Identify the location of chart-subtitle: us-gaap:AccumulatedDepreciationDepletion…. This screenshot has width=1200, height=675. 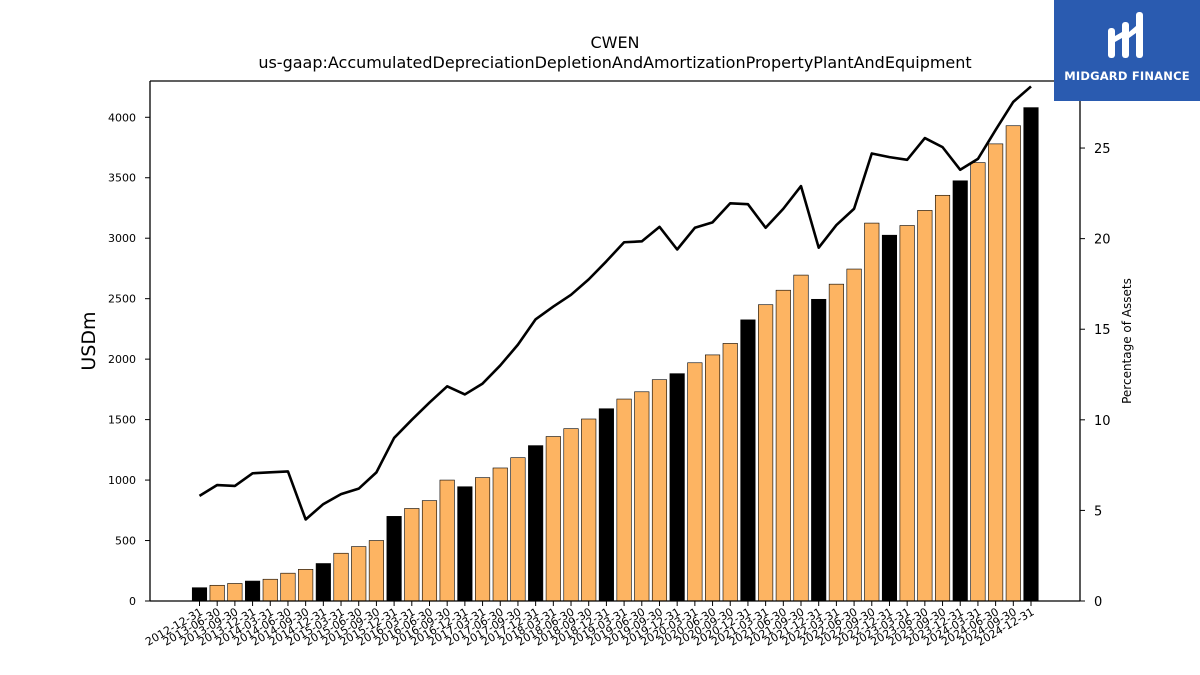
(614, 62).